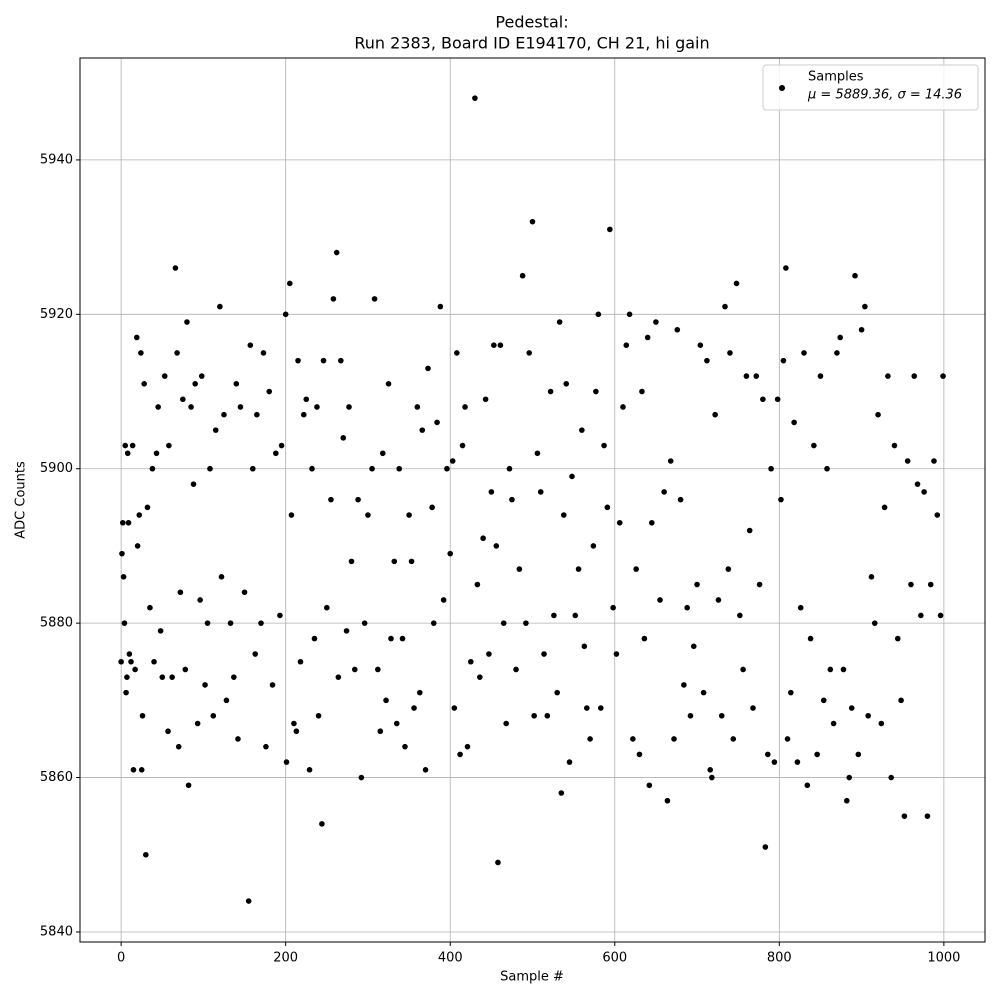 This screenshot has height=1000, width=1000. I want to click on y-tick-label: 5840, so click(56, 931).